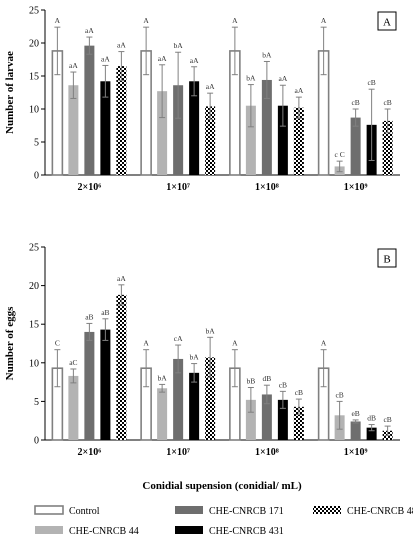 Image resolution: width=413 pixels, height=550 pixels. Describe the element at coordinates (380, 511) in the screenshot. I see `legend-label-che485: CHE-CNRCB 485` at that location.